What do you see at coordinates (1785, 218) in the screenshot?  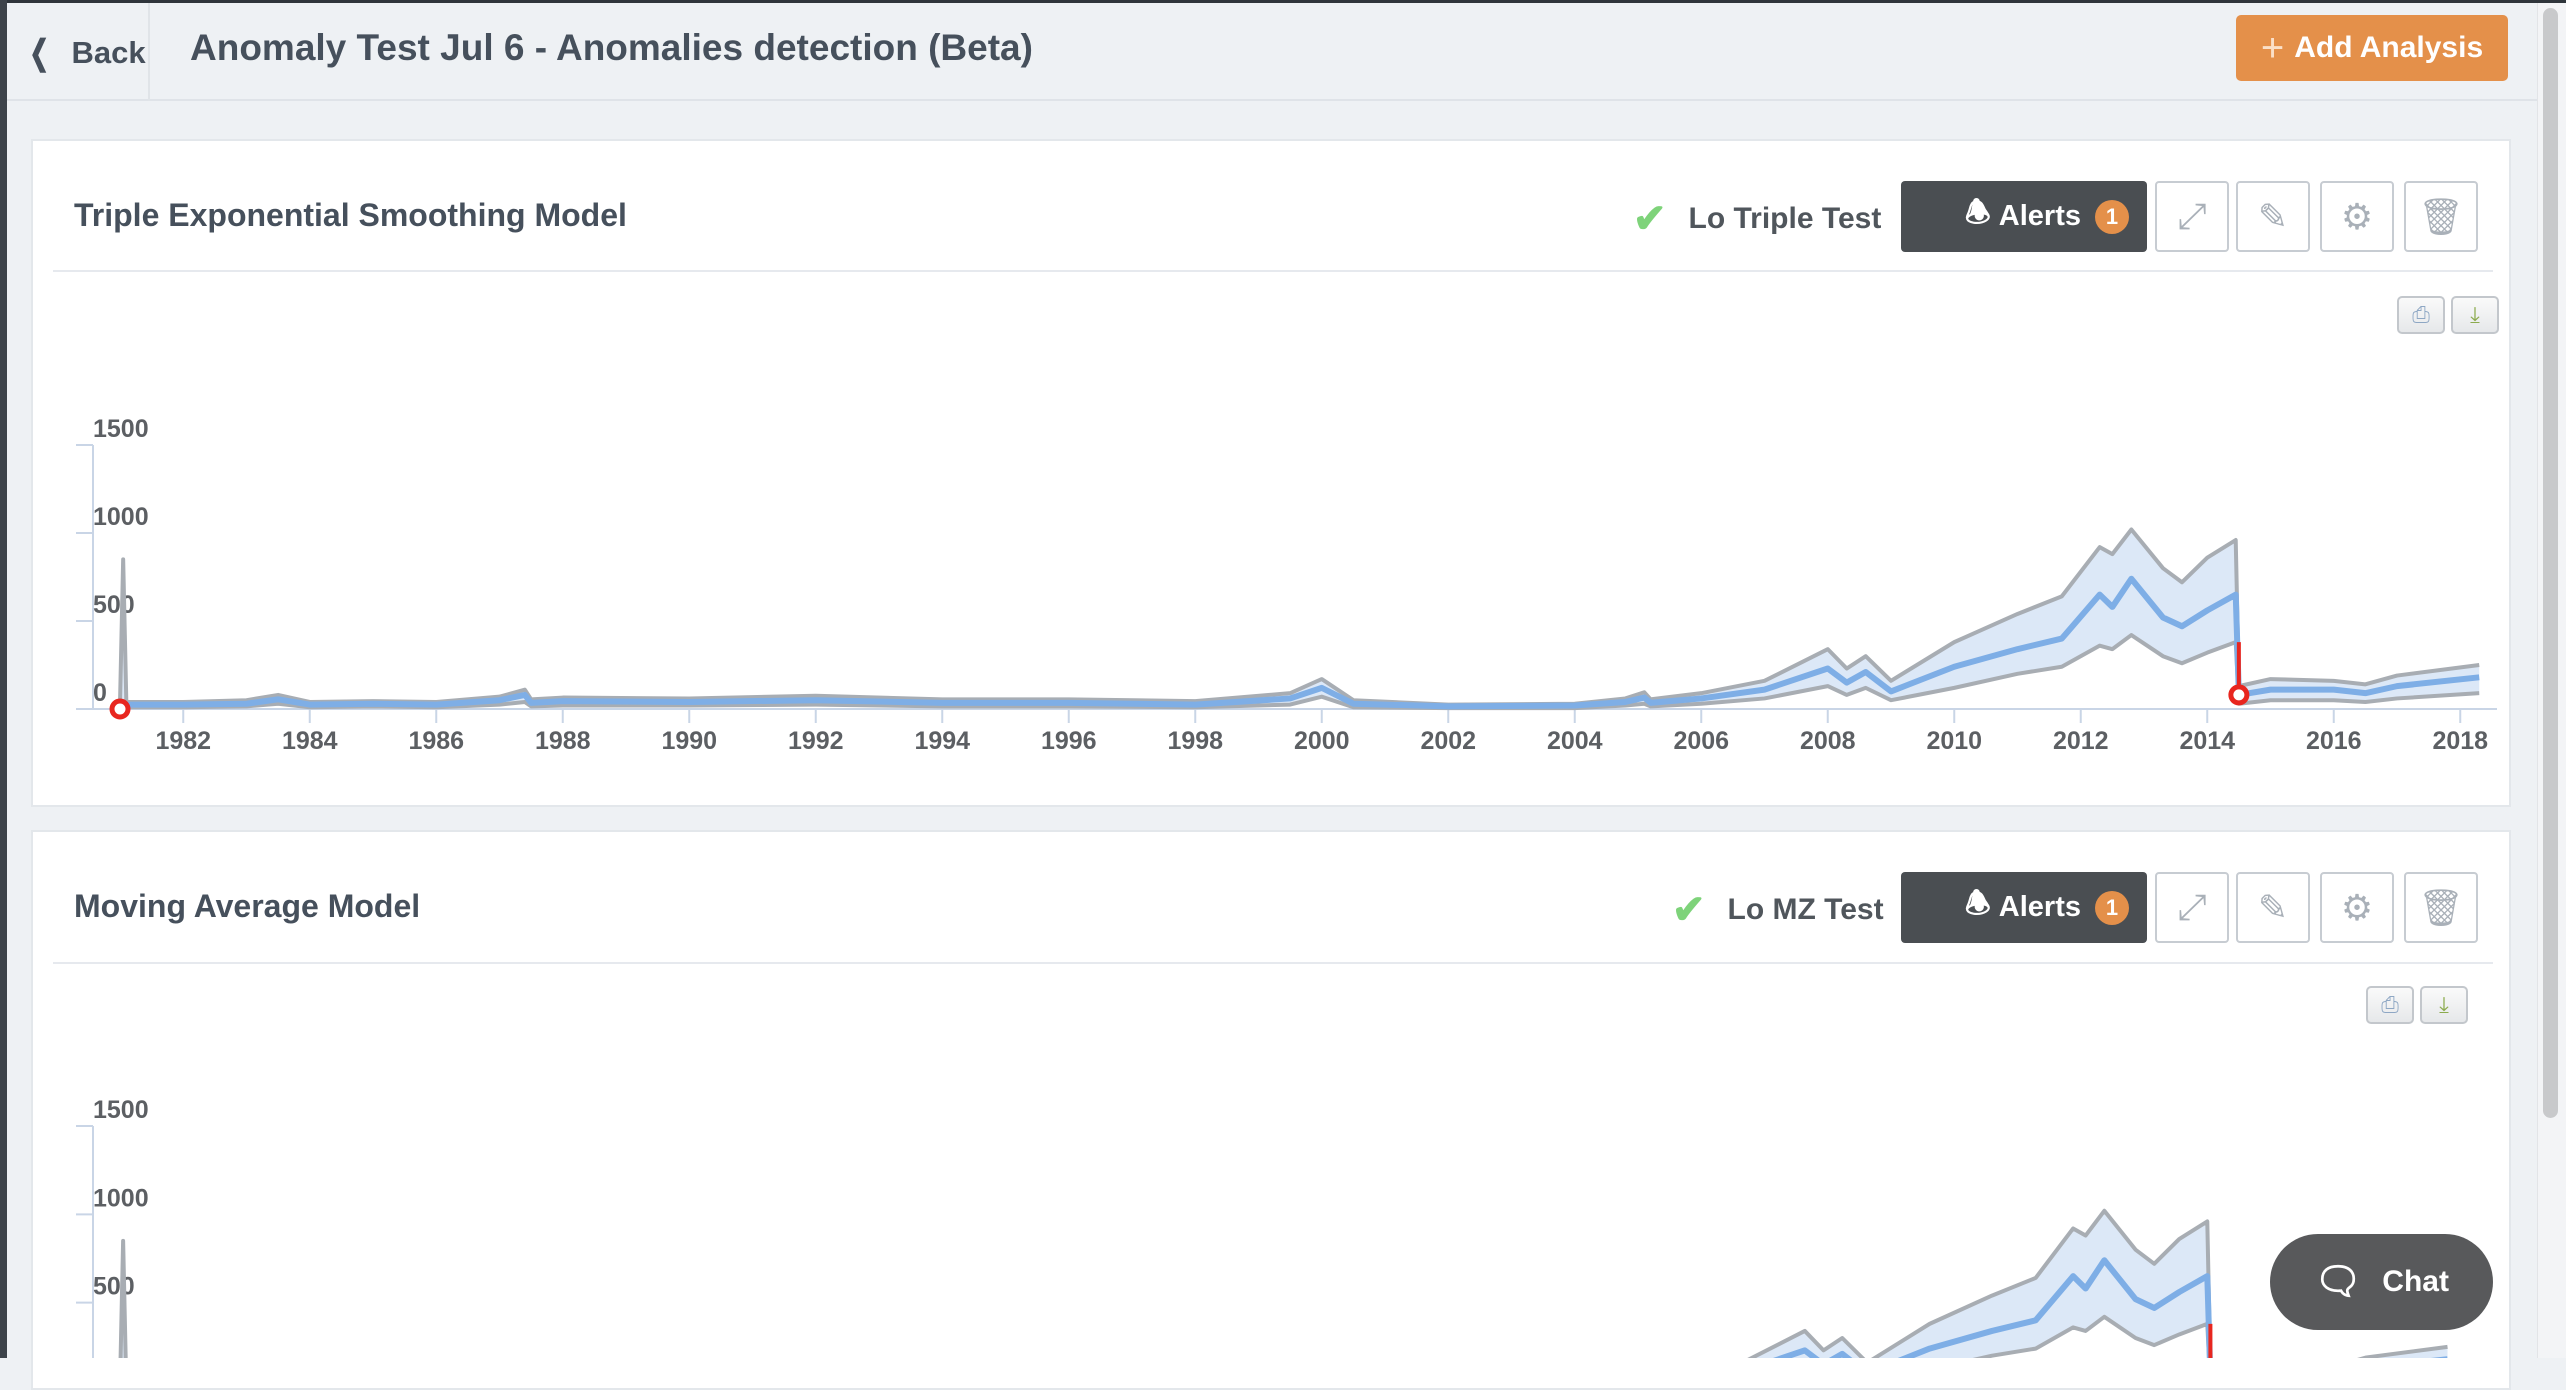 I see `status-label: Lo Triple Test` at bounding box center [1785, 218].